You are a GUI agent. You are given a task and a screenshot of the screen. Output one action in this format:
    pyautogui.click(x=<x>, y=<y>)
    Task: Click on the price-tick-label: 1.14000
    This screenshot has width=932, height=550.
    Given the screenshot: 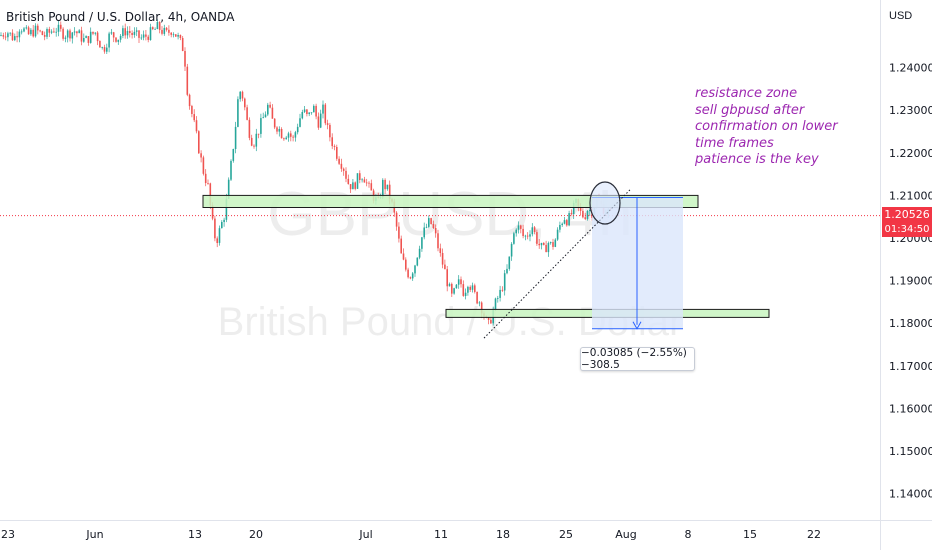 What is the action you would take?
    pyautogui.click(x=910, y=494)
    